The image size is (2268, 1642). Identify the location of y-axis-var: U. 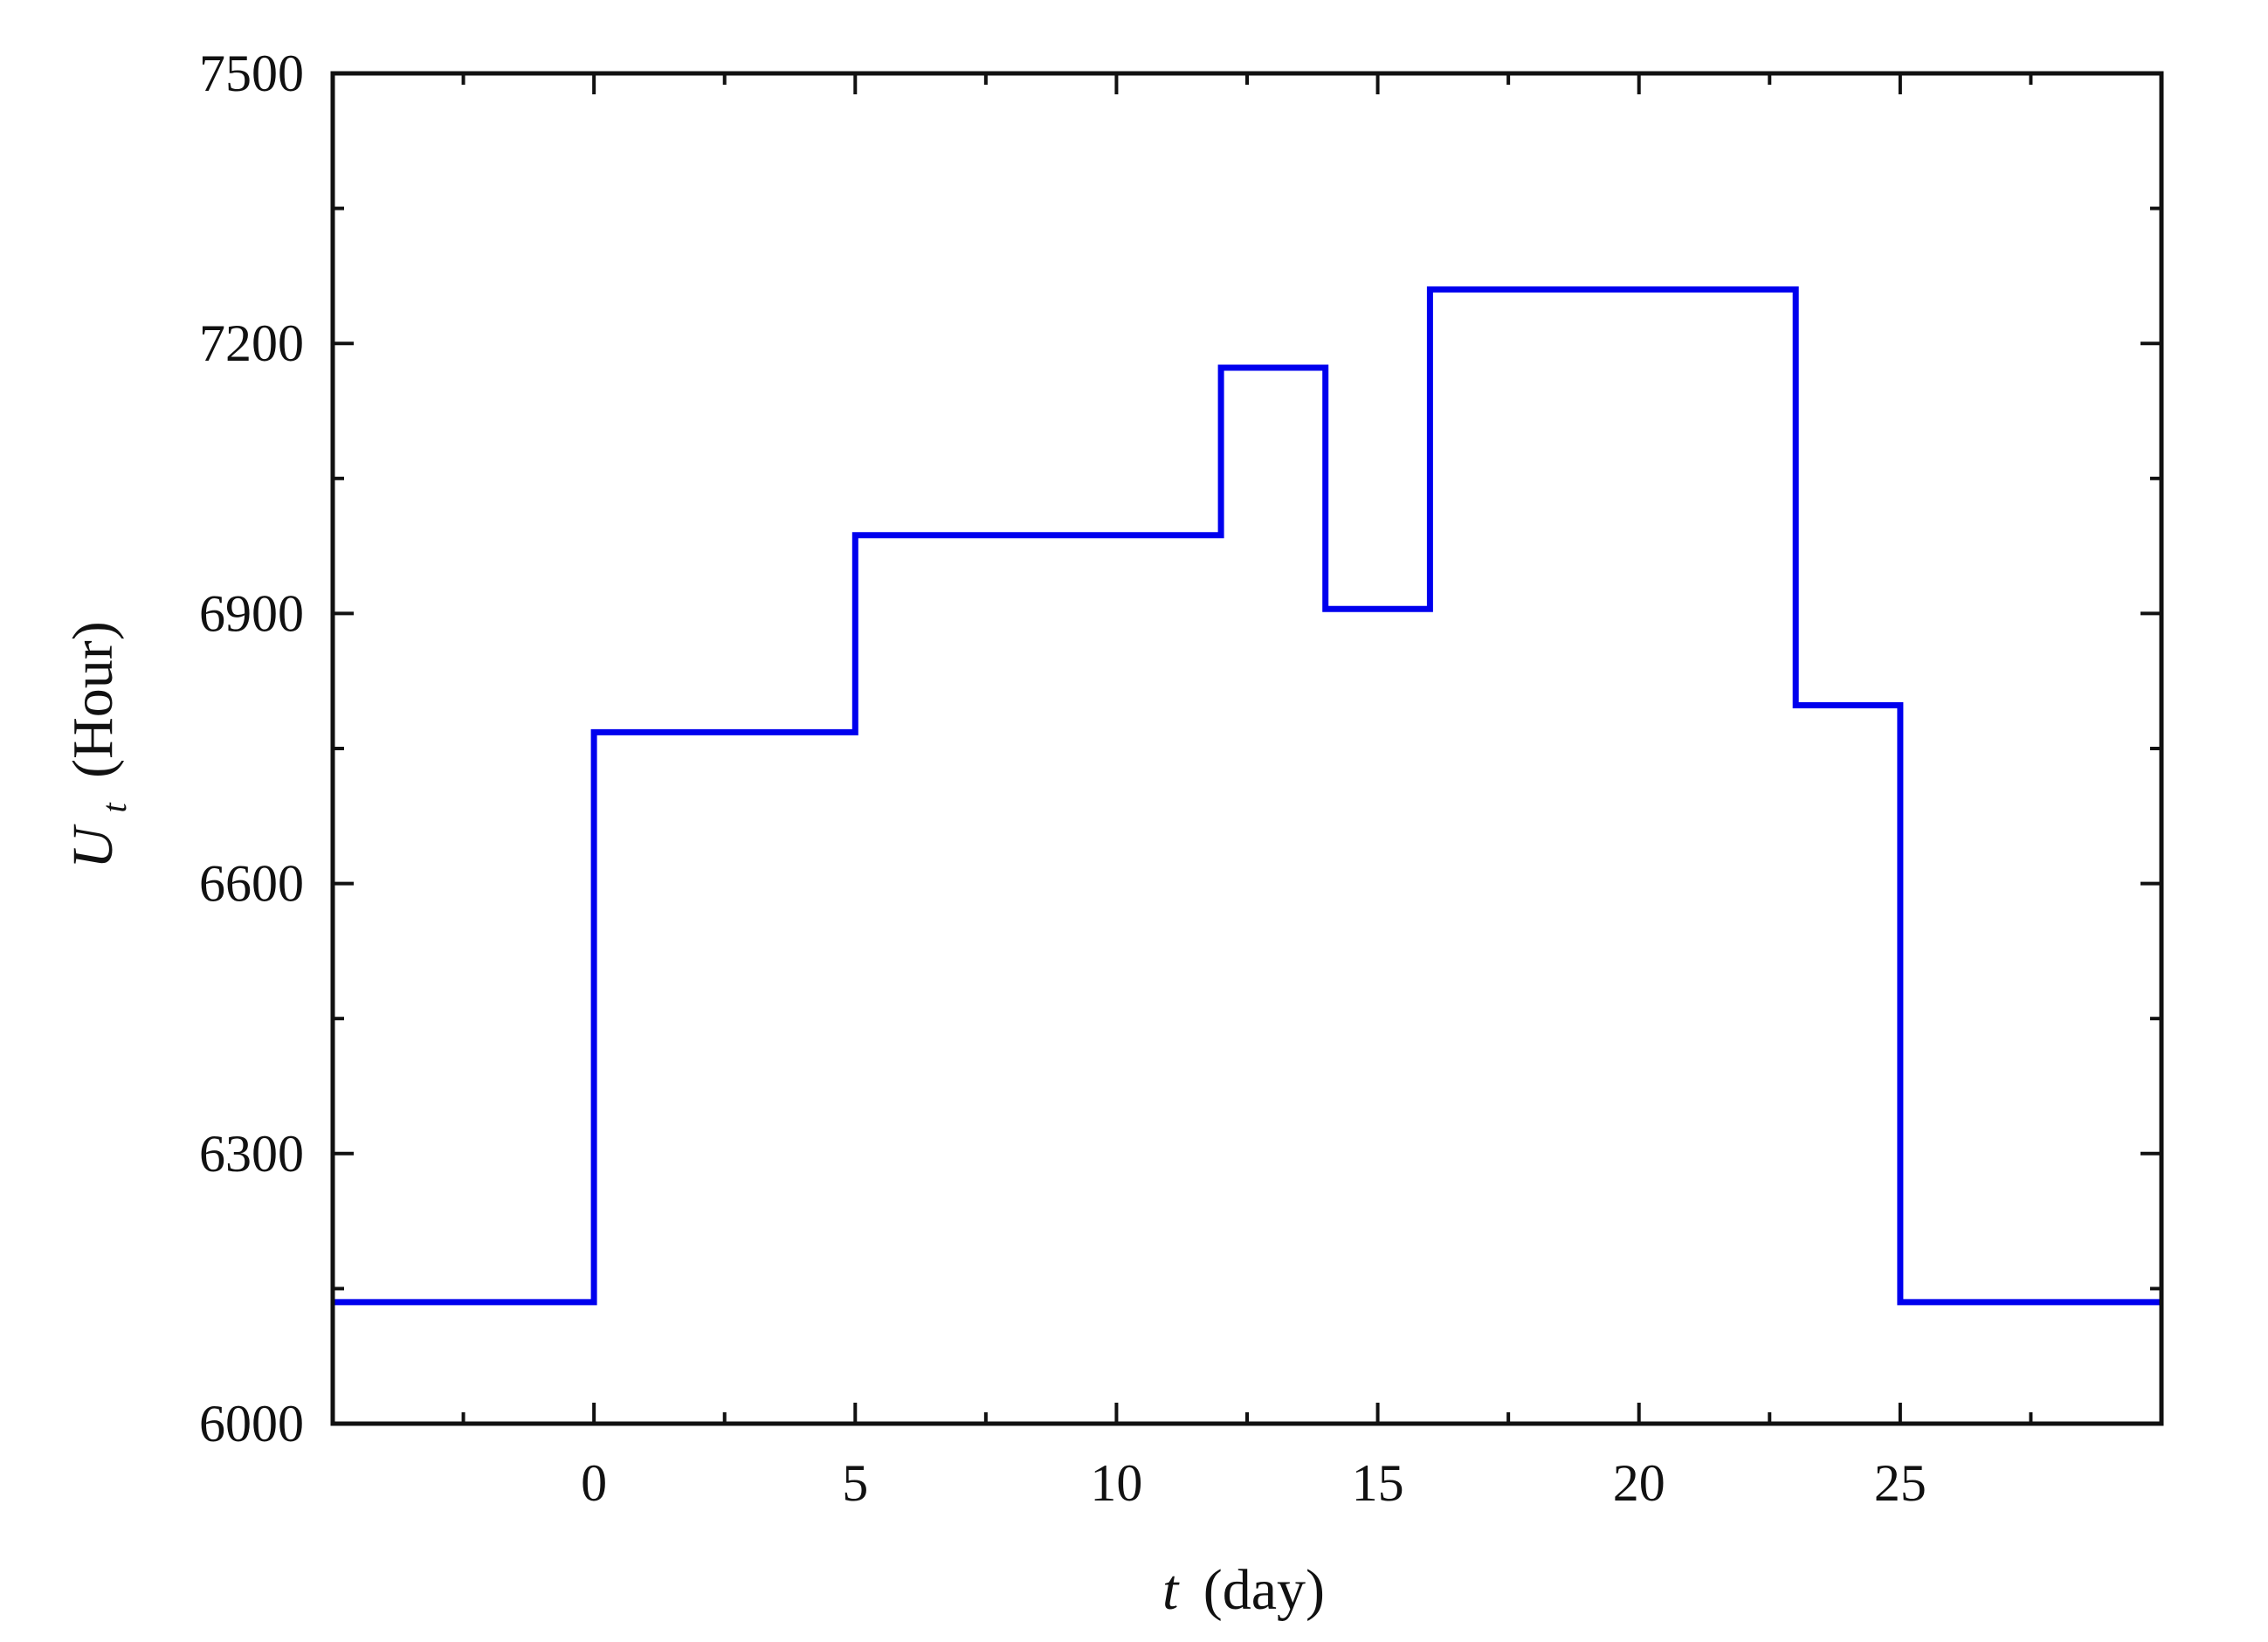
(93, 846).